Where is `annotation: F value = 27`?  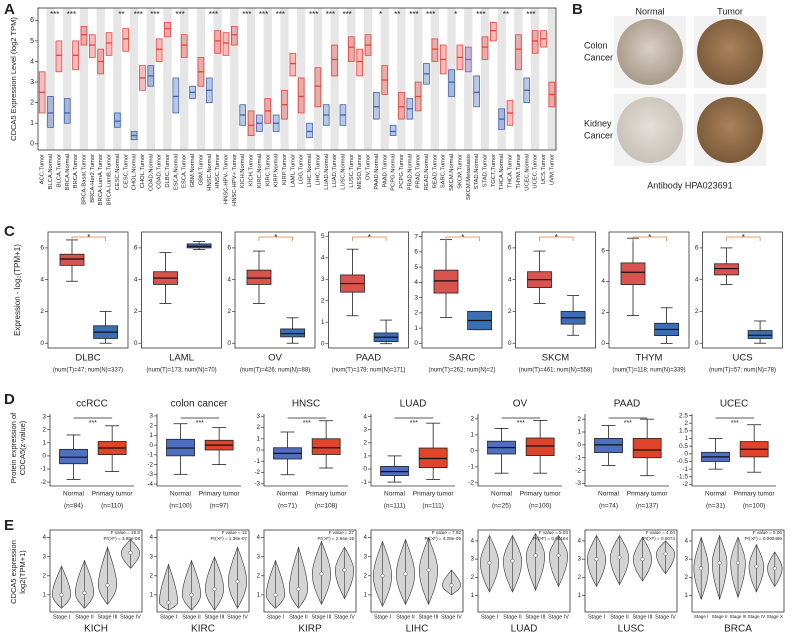 annotation: F value = 27 is located at coordinates (342, 532).